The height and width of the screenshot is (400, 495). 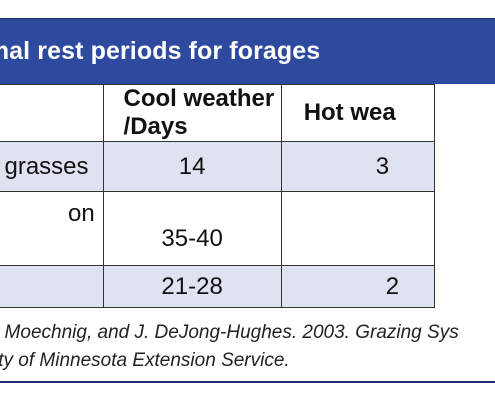 I want to click on table-row: 21-28 2, so click(x=218, y=286).